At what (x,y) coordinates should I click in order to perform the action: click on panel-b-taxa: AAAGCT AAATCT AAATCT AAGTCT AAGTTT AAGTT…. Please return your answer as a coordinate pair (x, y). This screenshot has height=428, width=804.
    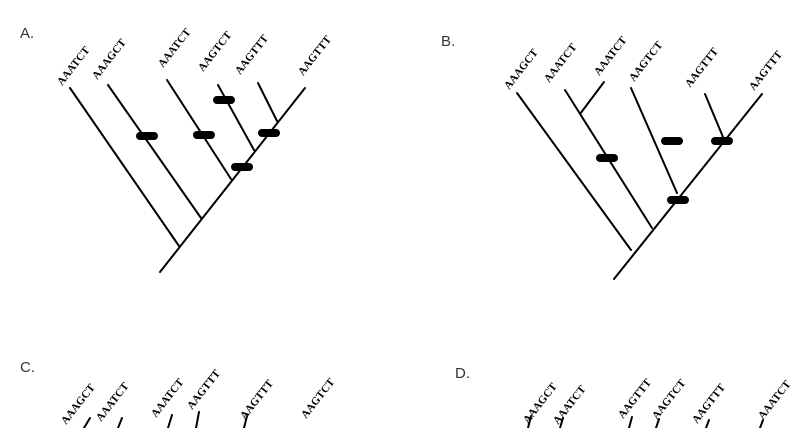
    Looking at the image, I should click on (643, 63).